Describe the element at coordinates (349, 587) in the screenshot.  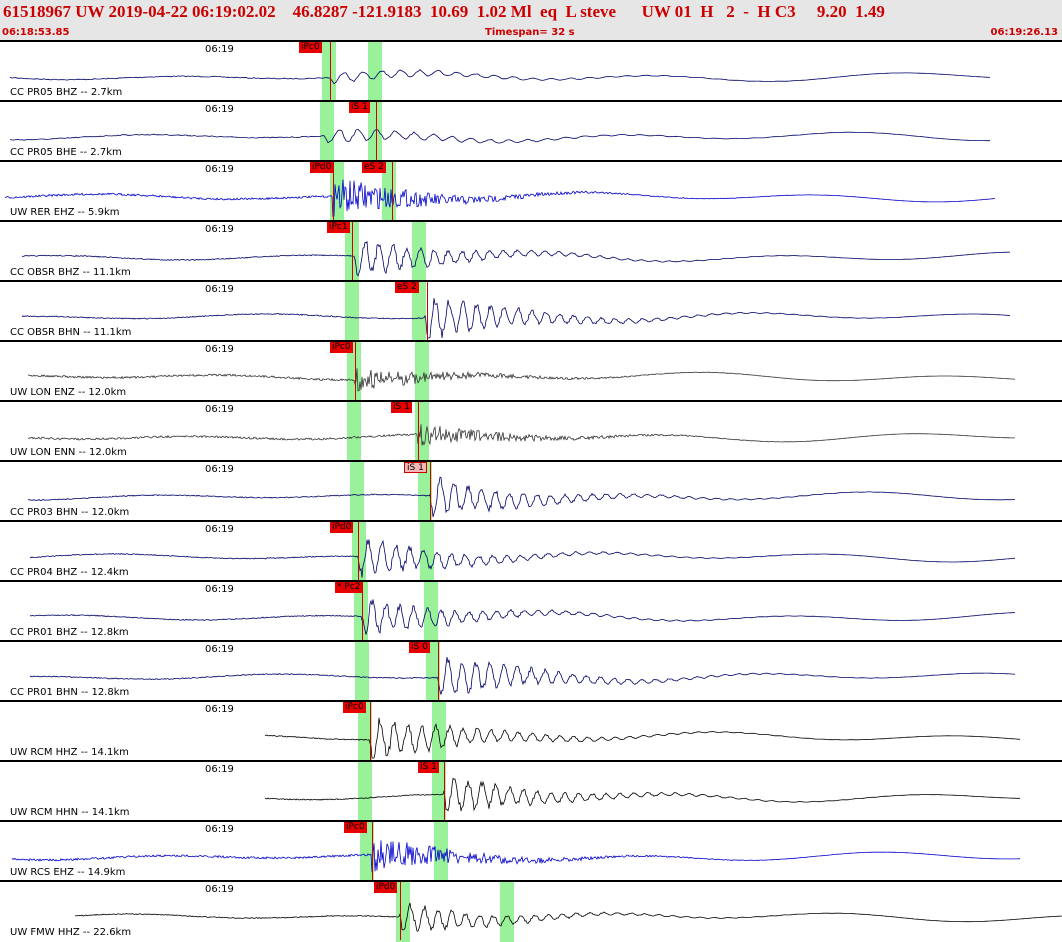
I see `phase-pick-label: * Pc2` at that location.